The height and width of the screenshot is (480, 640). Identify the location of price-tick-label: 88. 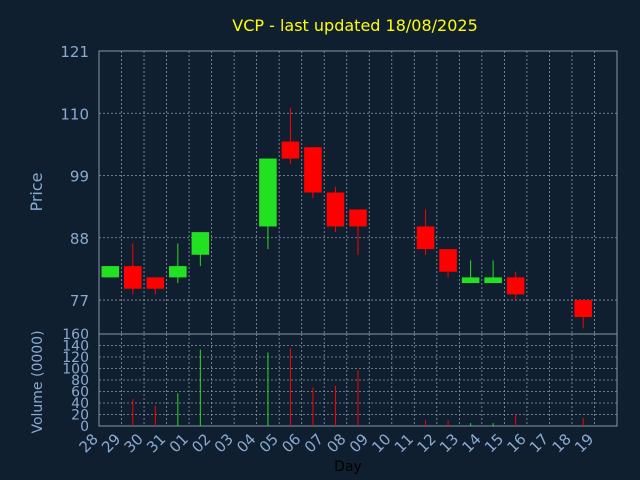
(79, 239).